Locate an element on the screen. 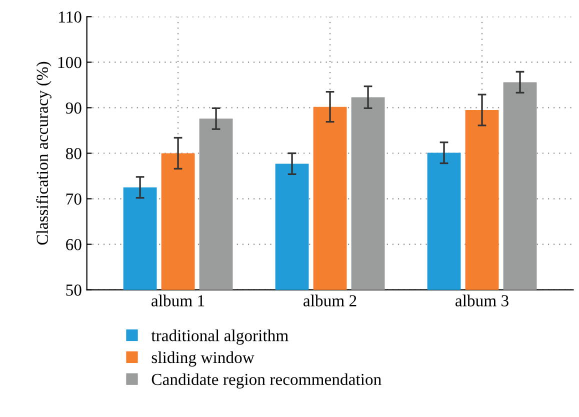 The width and height of the screenshot is (579, 417). legend-label: sliding window is located at coordinates (203, 359).